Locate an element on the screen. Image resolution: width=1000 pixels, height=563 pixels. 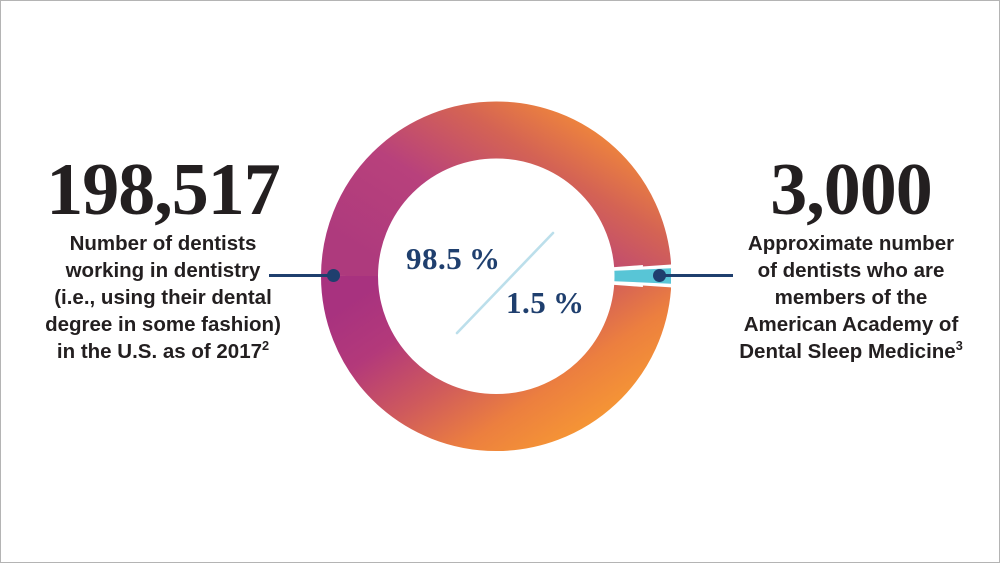
left-caption-line-3: (i.e., using their dental is located at coordinates (163, 298).